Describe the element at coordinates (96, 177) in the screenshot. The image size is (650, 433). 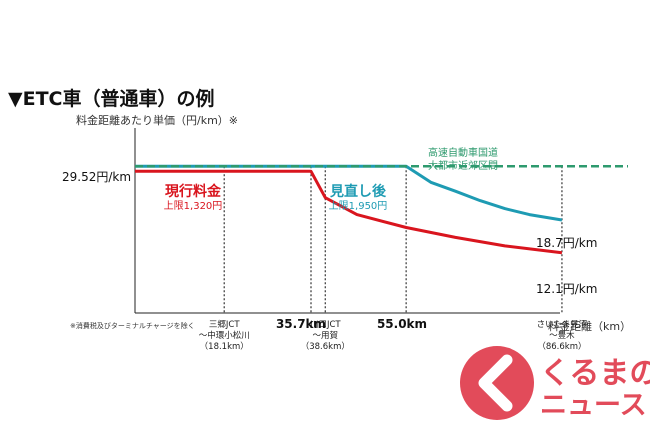
I see `y-tick-label: 29.52円/km` at that location.